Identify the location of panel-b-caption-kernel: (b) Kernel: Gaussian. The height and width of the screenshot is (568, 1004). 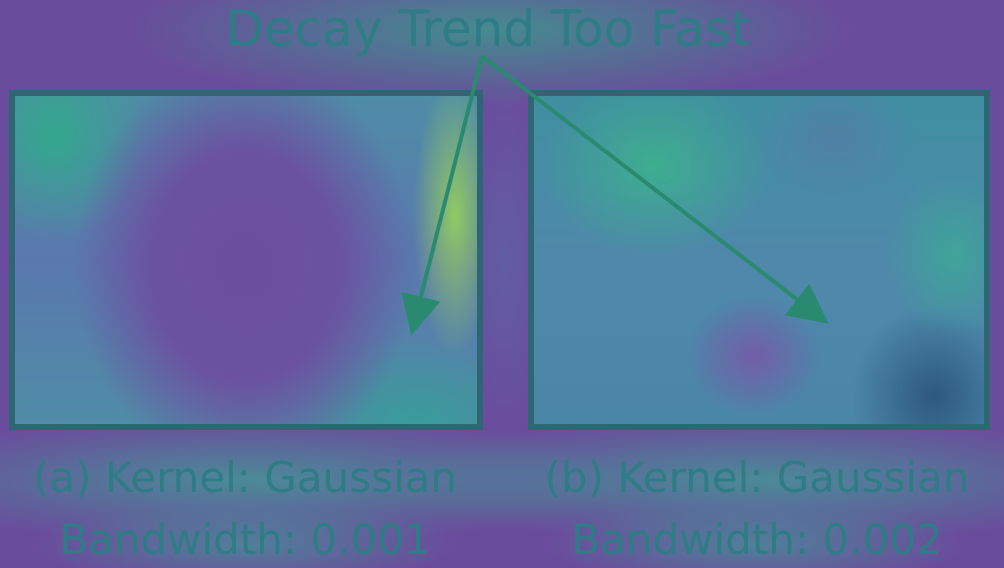
(757, 477).